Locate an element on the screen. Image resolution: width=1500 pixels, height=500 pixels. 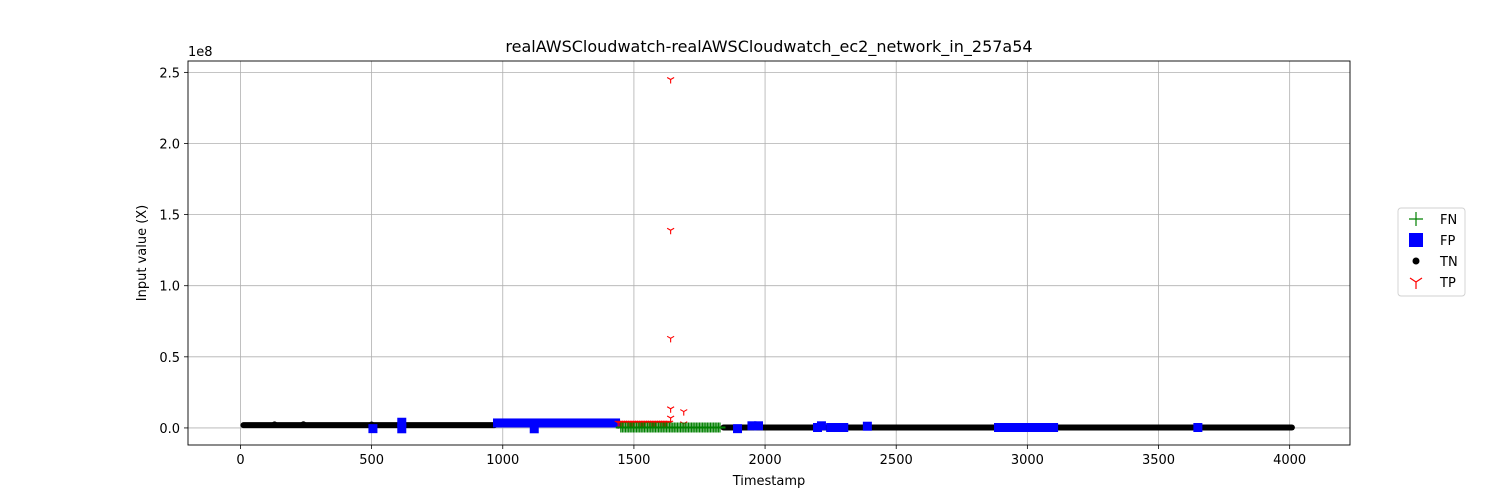
legend-item-fp: FP is located at coordinates (1432, 241).